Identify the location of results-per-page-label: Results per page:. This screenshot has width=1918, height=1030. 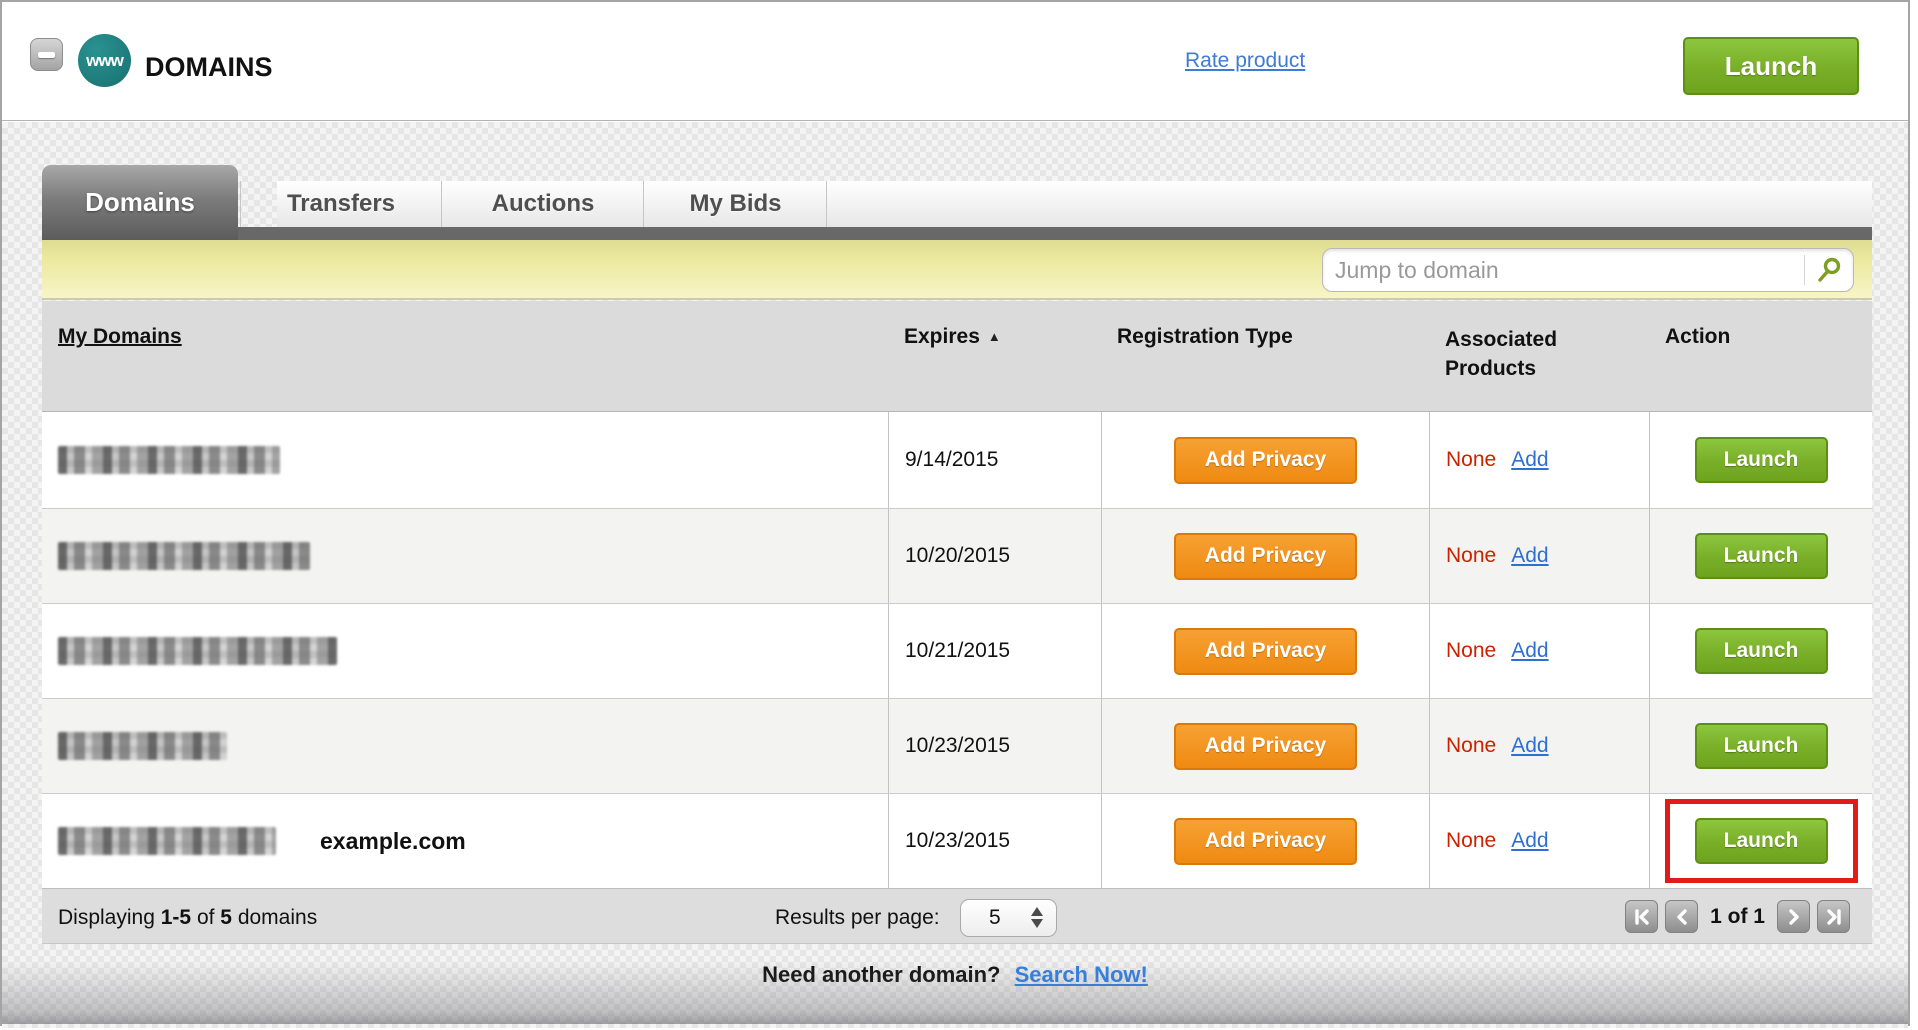
(857, 917).